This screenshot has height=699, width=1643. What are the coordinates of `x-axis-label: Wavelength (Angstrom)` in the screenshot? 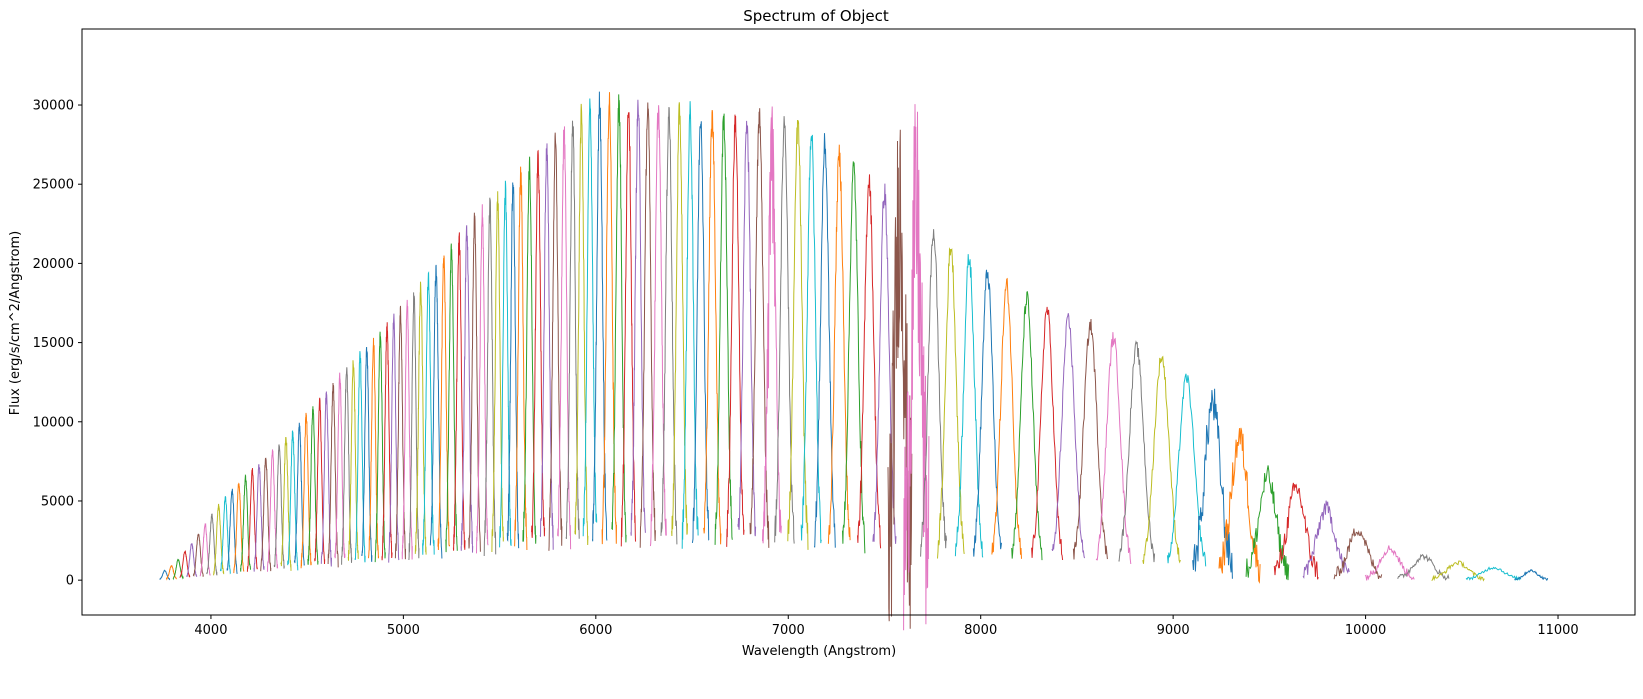 It's located at (819, 651).